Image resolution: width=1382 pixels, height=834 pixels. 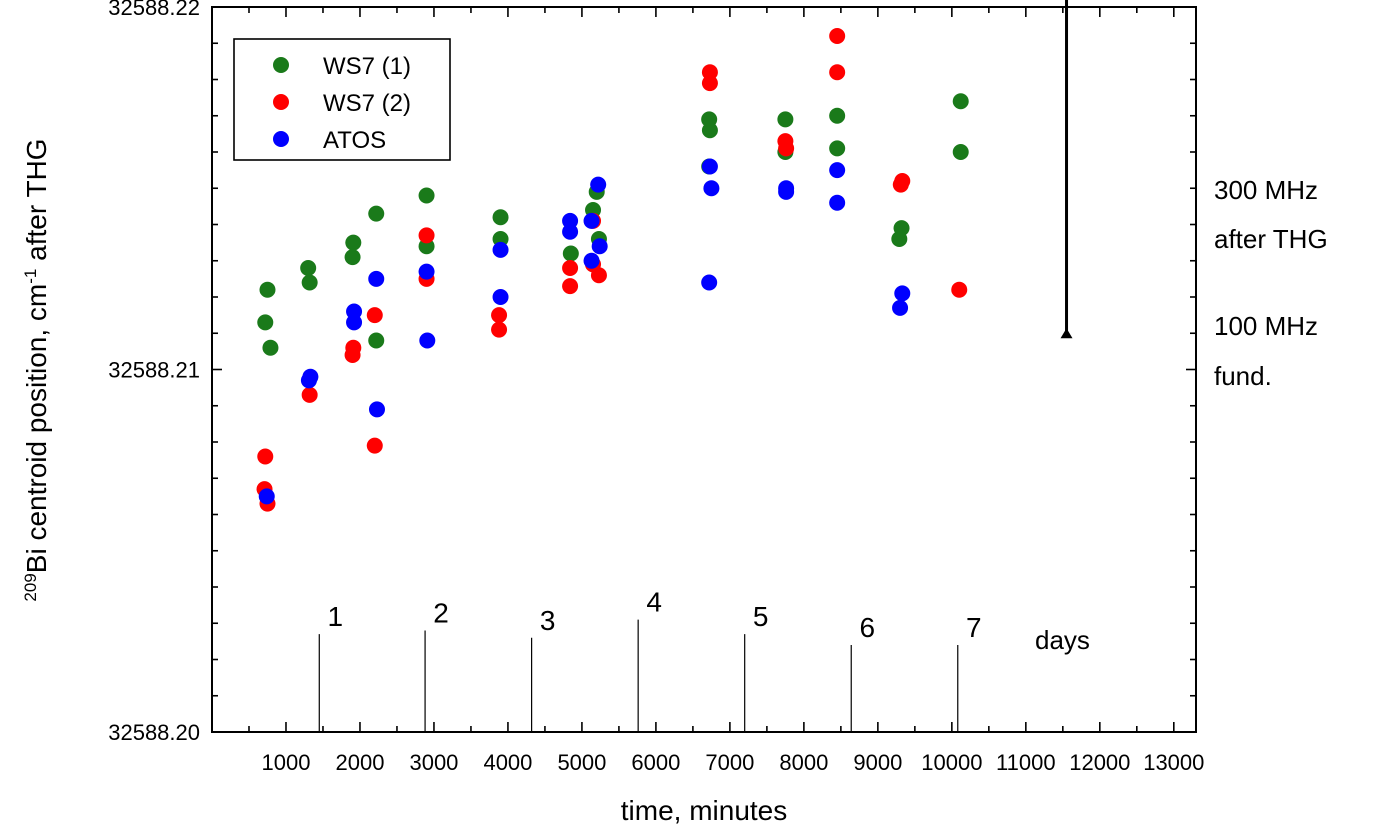 What do you see at coordinates (548, 620) in the screenshot?
I see `day-marker-label: 3` at bounding box center [548, 620].